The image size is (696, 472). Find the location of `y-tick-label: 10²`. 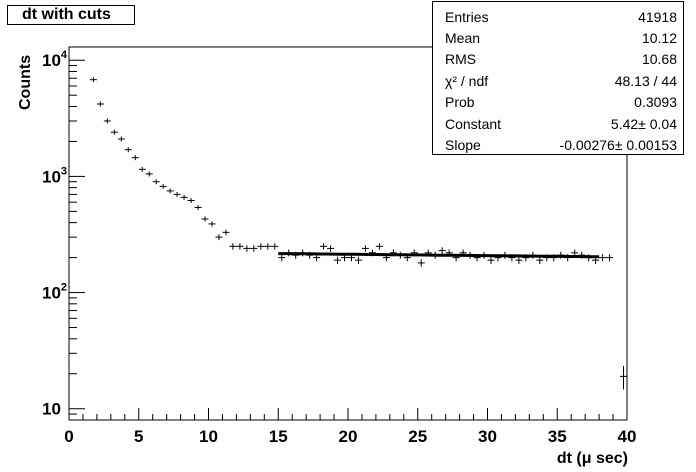

y-tick-label: 10² is located at coordinates (54, 292).